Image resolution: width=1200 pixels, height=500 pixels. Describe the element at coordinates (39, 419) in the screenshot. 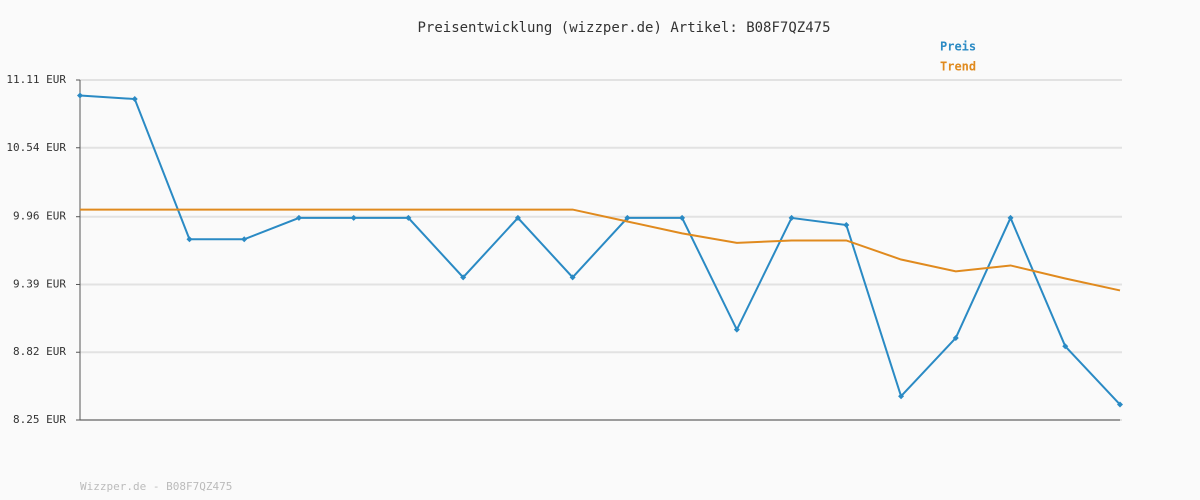

I see `y-tick-label: 8.25 EUR` at that location.